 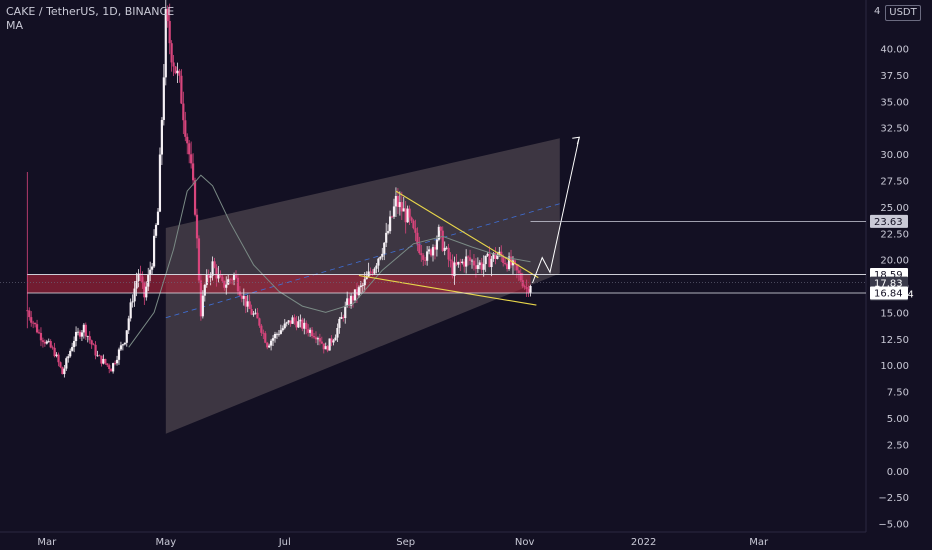 What do you see at coordinates (90, 11) in the screenshot?
I see `symbol-title: CAKE / TetherUS, 1D, BINANCE` at bounding box center [90, 11].